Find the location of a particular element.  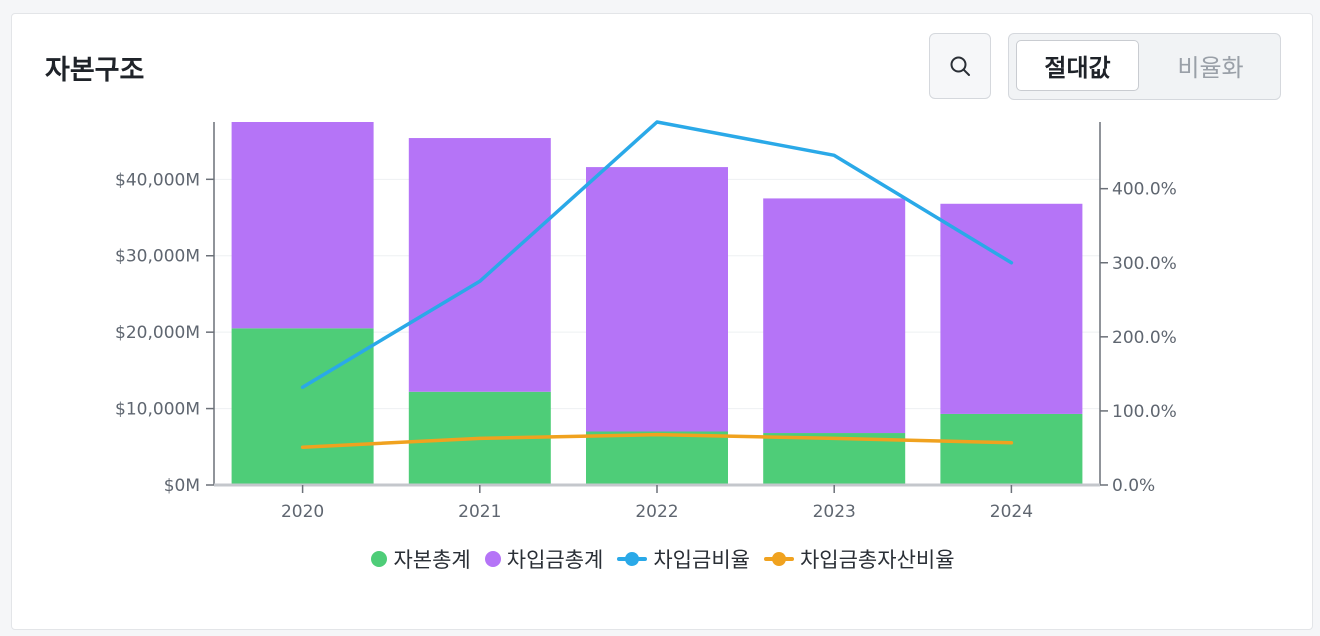

legend-item-borrowing-ratio: 차입금비율 is located at coordinates (683, 559).